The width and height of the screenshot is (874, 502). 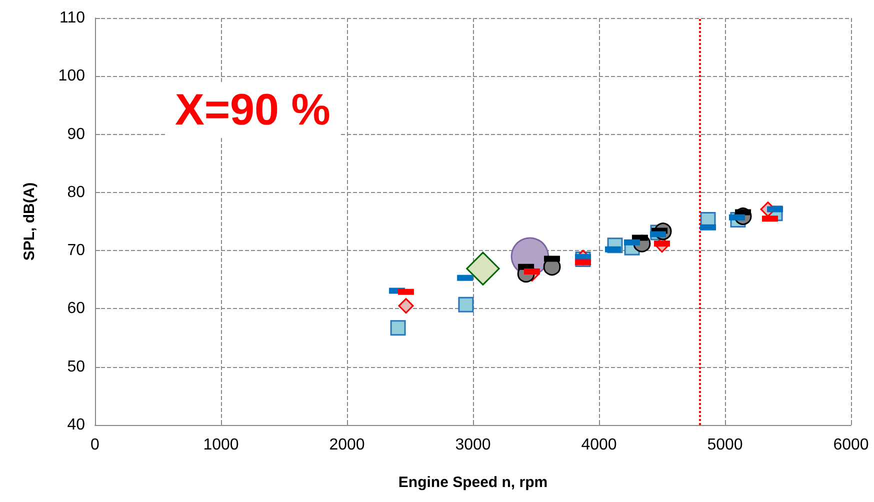 I want to click on y-tick-label: 110, so click(x=72, y=18).